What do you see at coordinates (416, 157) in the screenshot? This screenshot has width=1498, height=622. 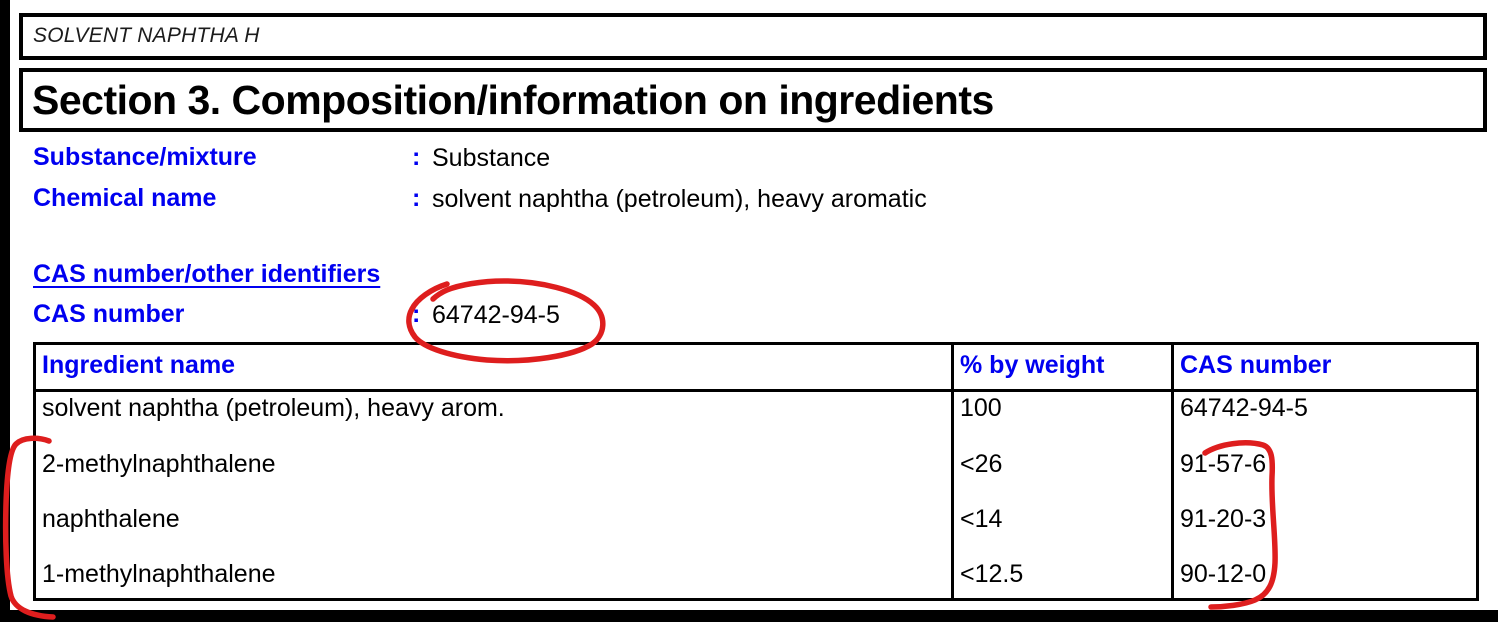 I see `substance-mixture-colon: :` at bounding box center [416, 157].